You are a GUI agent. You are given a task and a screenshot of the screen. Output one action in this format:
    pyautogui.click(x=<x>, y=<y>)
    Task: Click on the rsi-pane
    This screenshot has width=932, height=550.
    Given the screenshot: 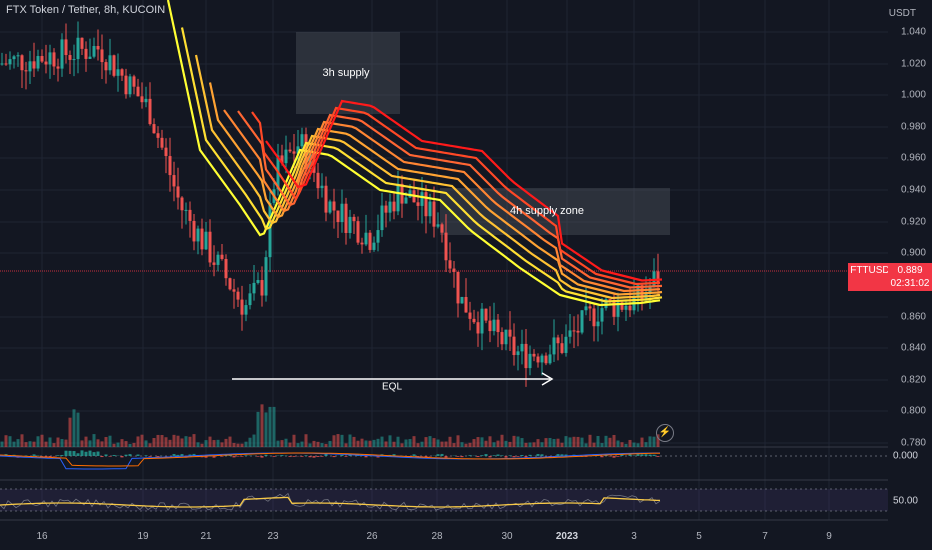 What is the action you would take?
    pyautogui.click(x=444, y=500)
    